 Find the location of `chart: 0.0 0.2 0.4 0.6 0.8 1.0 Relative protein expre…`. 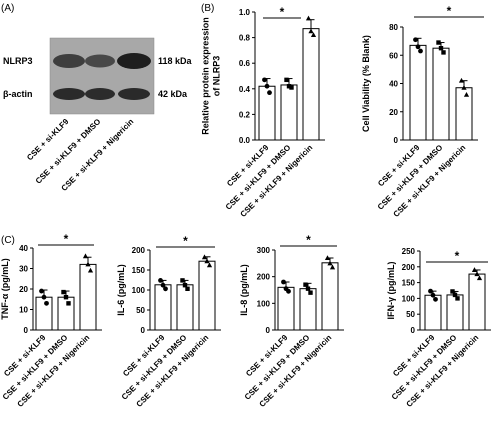

chart: 0.0 0.2 0.4 0.6 0.8 1.0 Relative protein expre… is located at coordinates (263, 112).